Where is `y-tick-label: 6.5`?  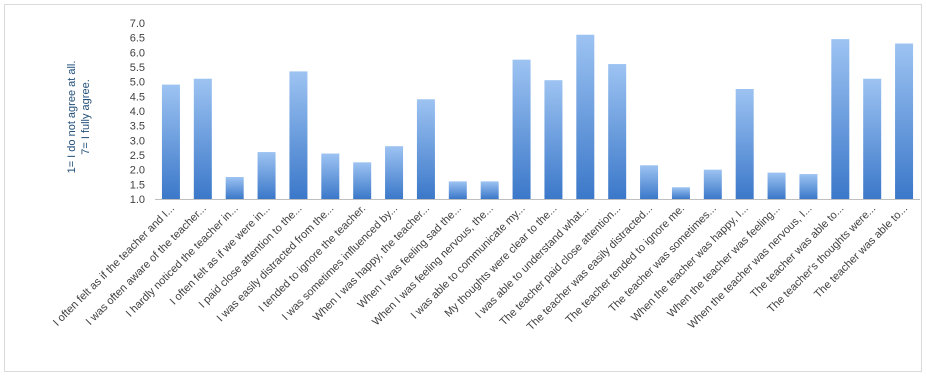 y-tick-label: 6.5 is located at coordinates (137, 39).